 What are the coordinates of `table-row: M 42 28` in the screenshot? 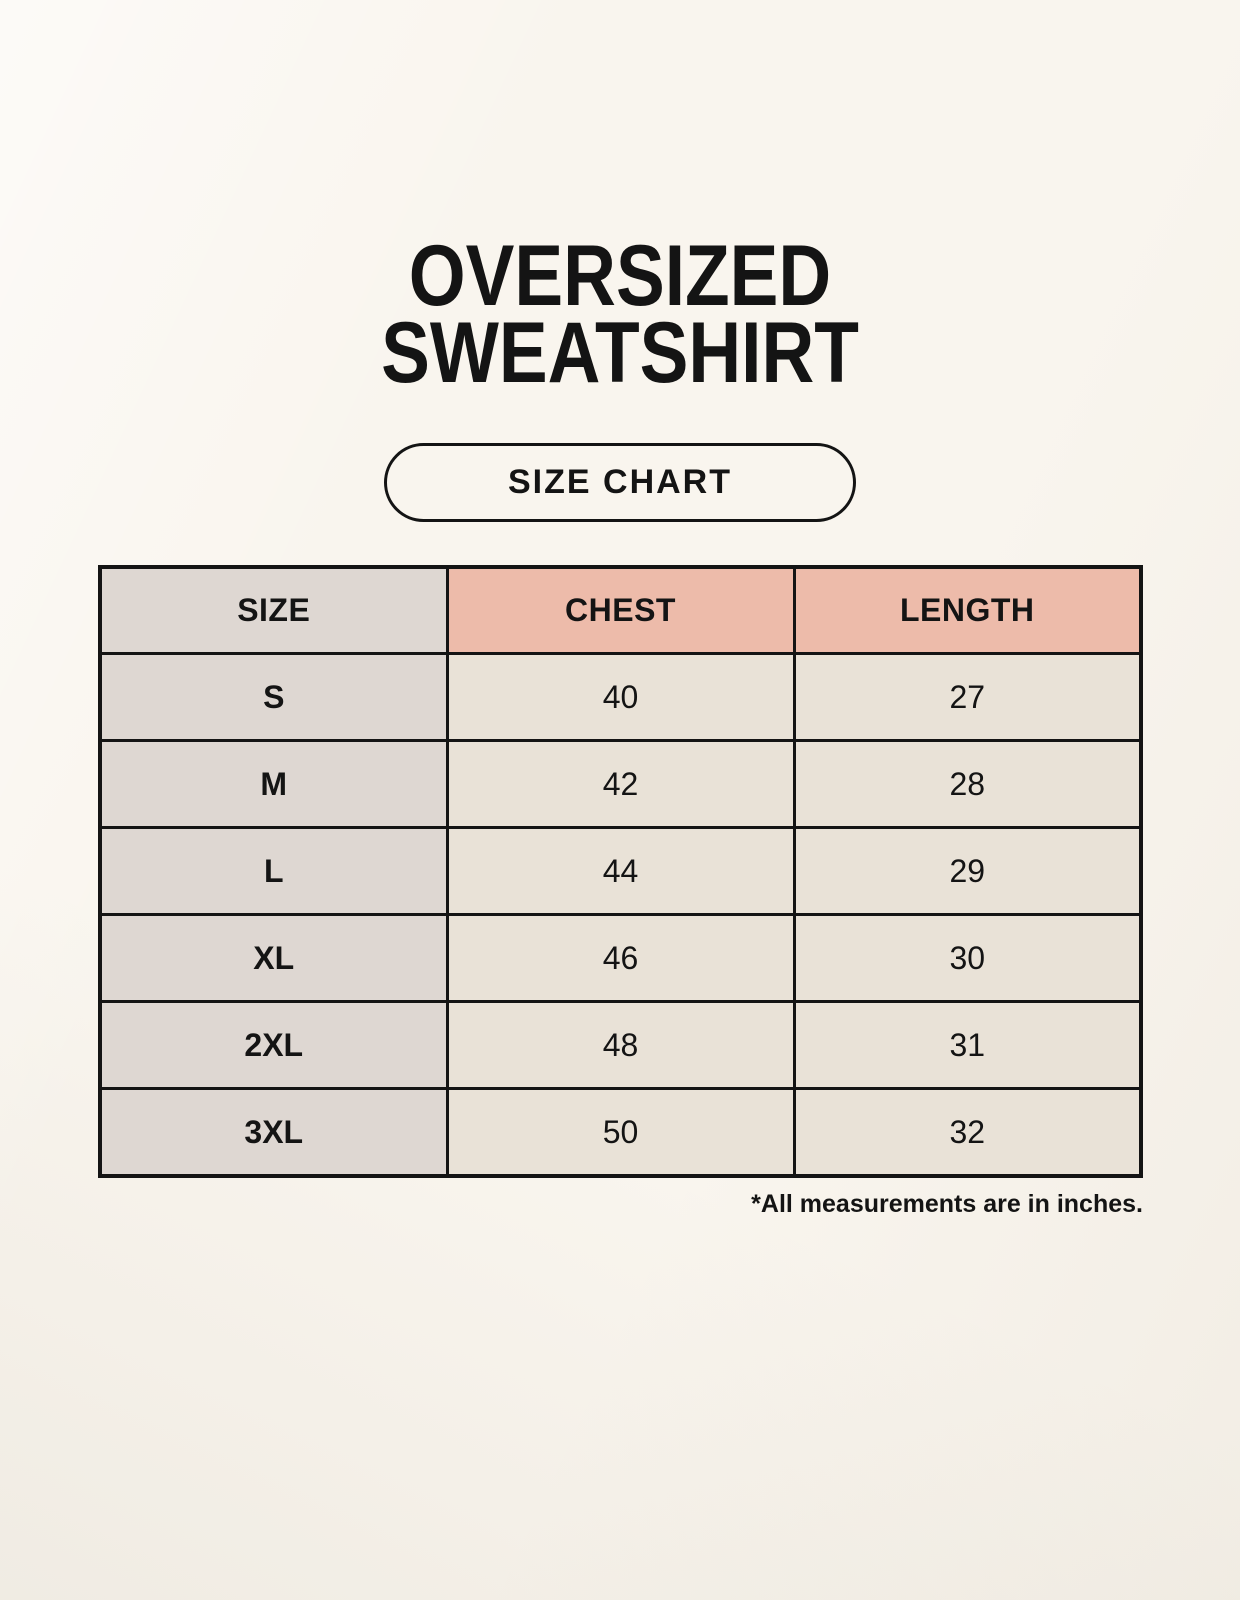 It's located at (620, 784).